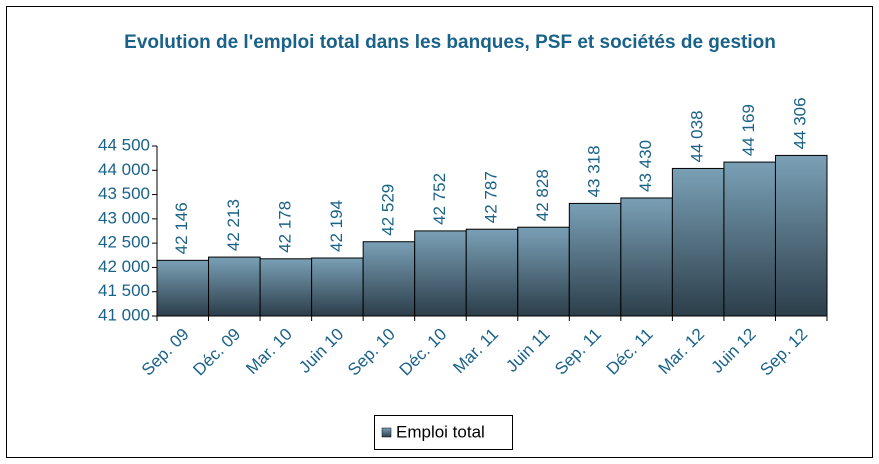  I want to click on legend-label: Emploi total, so click(440, 431).